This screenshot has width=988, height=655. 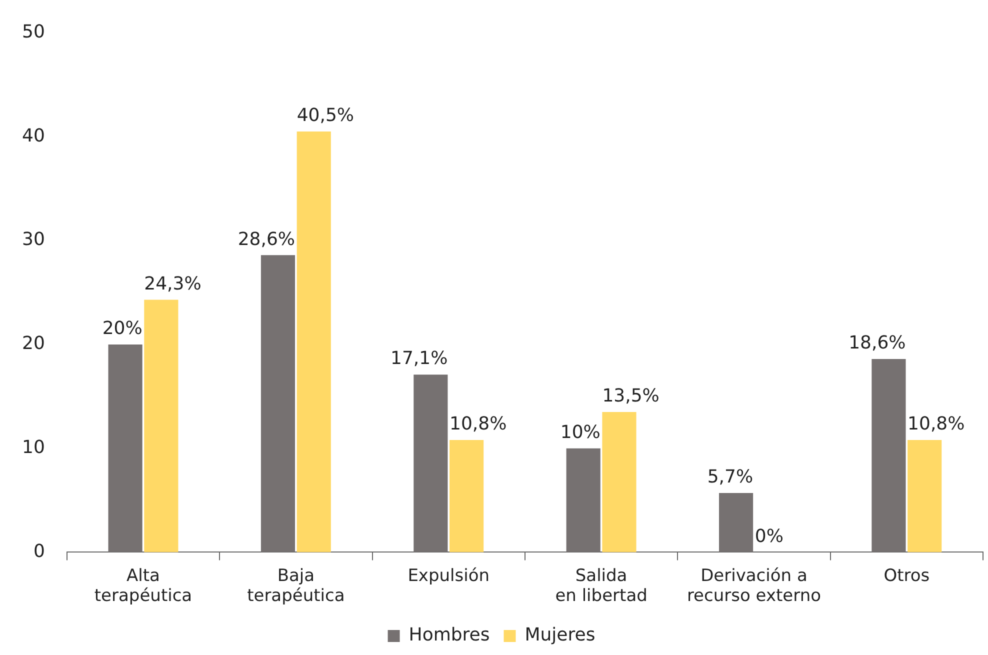 What do you see at coordinates (325, 115) in the screenshot?
I see `data-label: 40,5%` at bounding box center [325, 115].